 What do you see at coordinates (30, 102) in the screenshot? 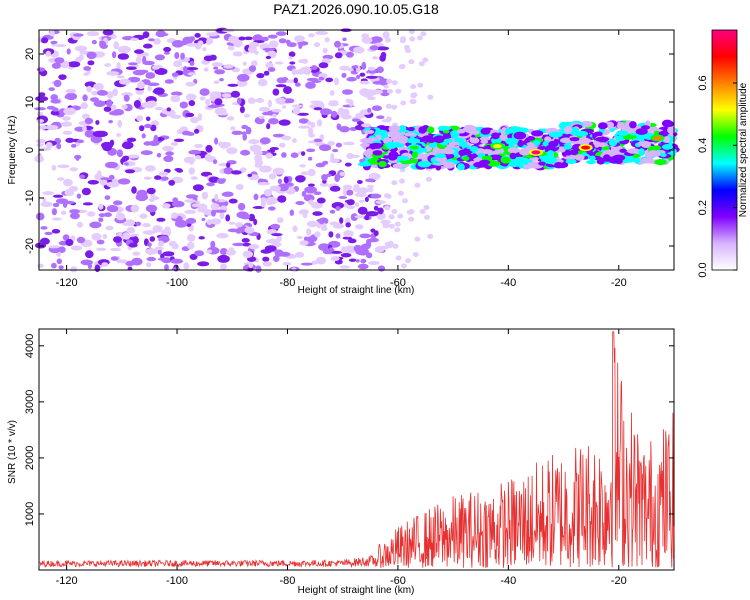
I see `spectrogram-y-tick-label: 10` at bounding box center [30, 102].